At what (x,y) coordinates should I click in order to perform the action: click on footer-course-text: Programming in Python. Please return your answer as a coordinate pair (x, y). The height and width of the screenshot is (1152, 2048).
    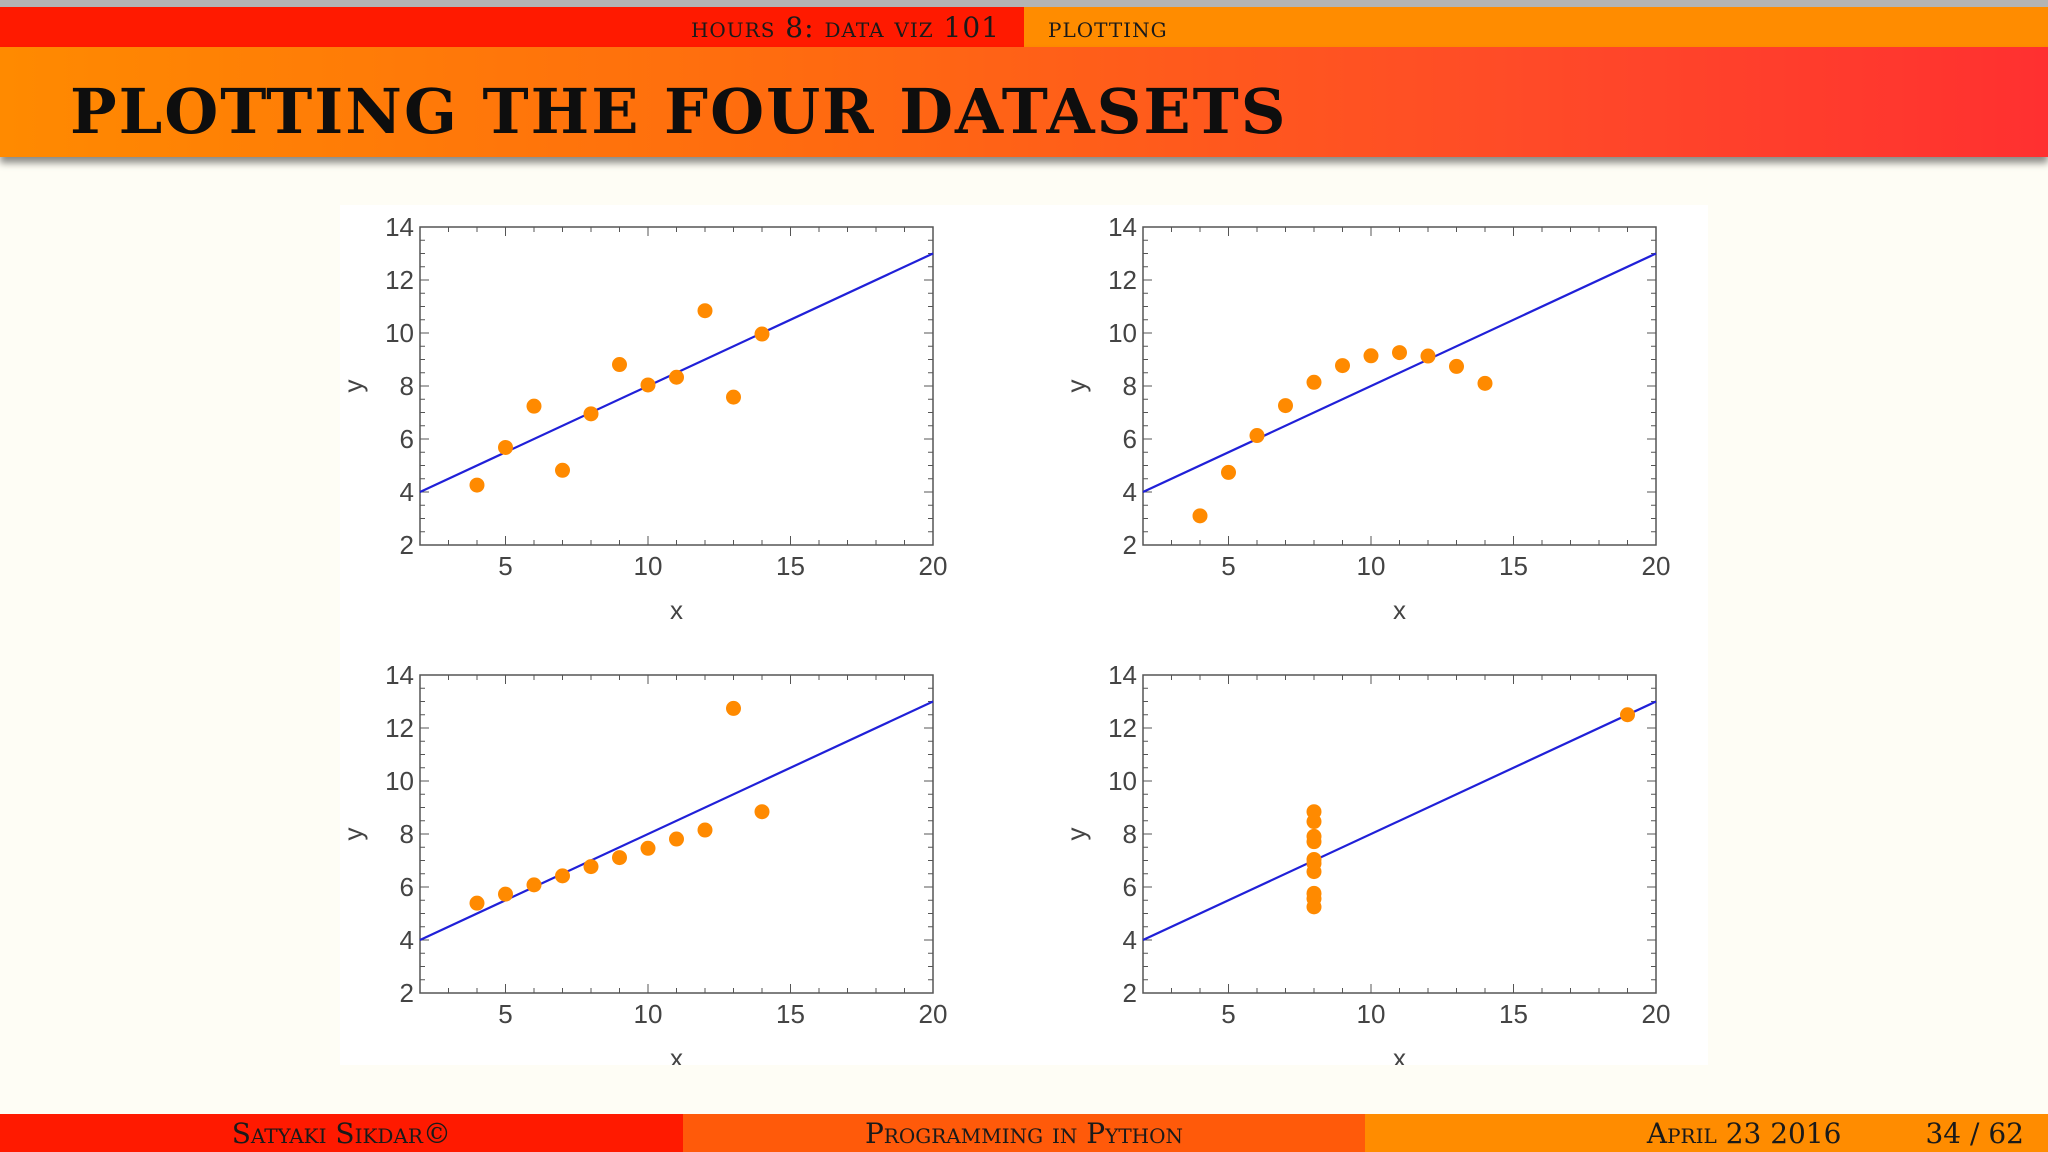
    Looking at the image, I should click on (1023, 1133).